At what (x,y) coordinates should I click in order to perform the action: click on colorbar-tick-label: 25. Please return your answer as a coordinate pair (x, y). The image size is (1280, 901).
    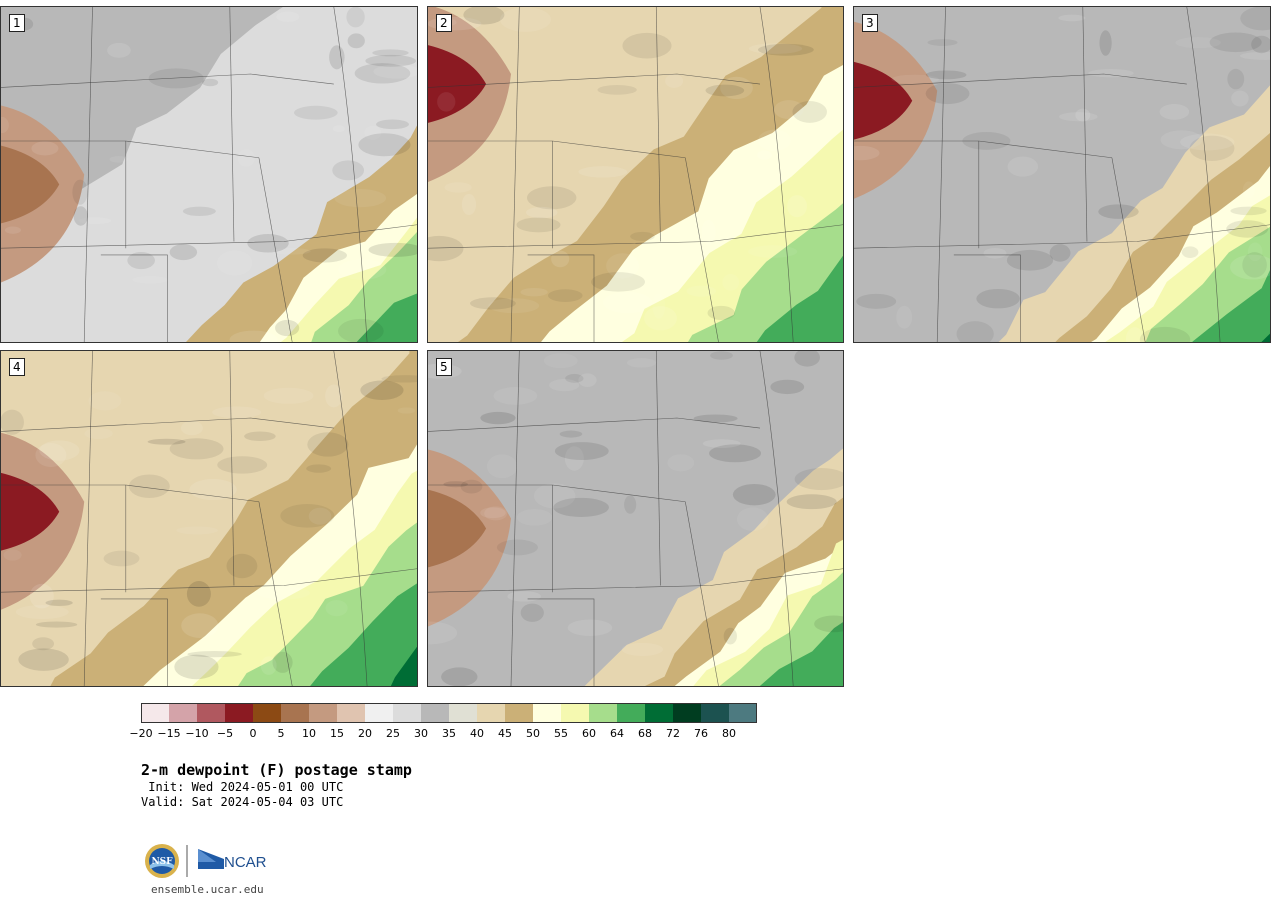
    Looking at the image, I should click on (393, 733).